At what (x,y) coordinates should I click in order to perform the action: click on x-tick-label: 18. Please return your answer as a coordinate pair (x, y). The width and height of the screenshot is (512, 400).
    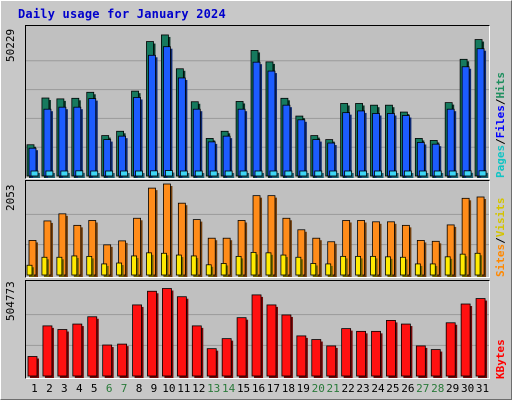
    Looking at the image, I should click on (288, 388).